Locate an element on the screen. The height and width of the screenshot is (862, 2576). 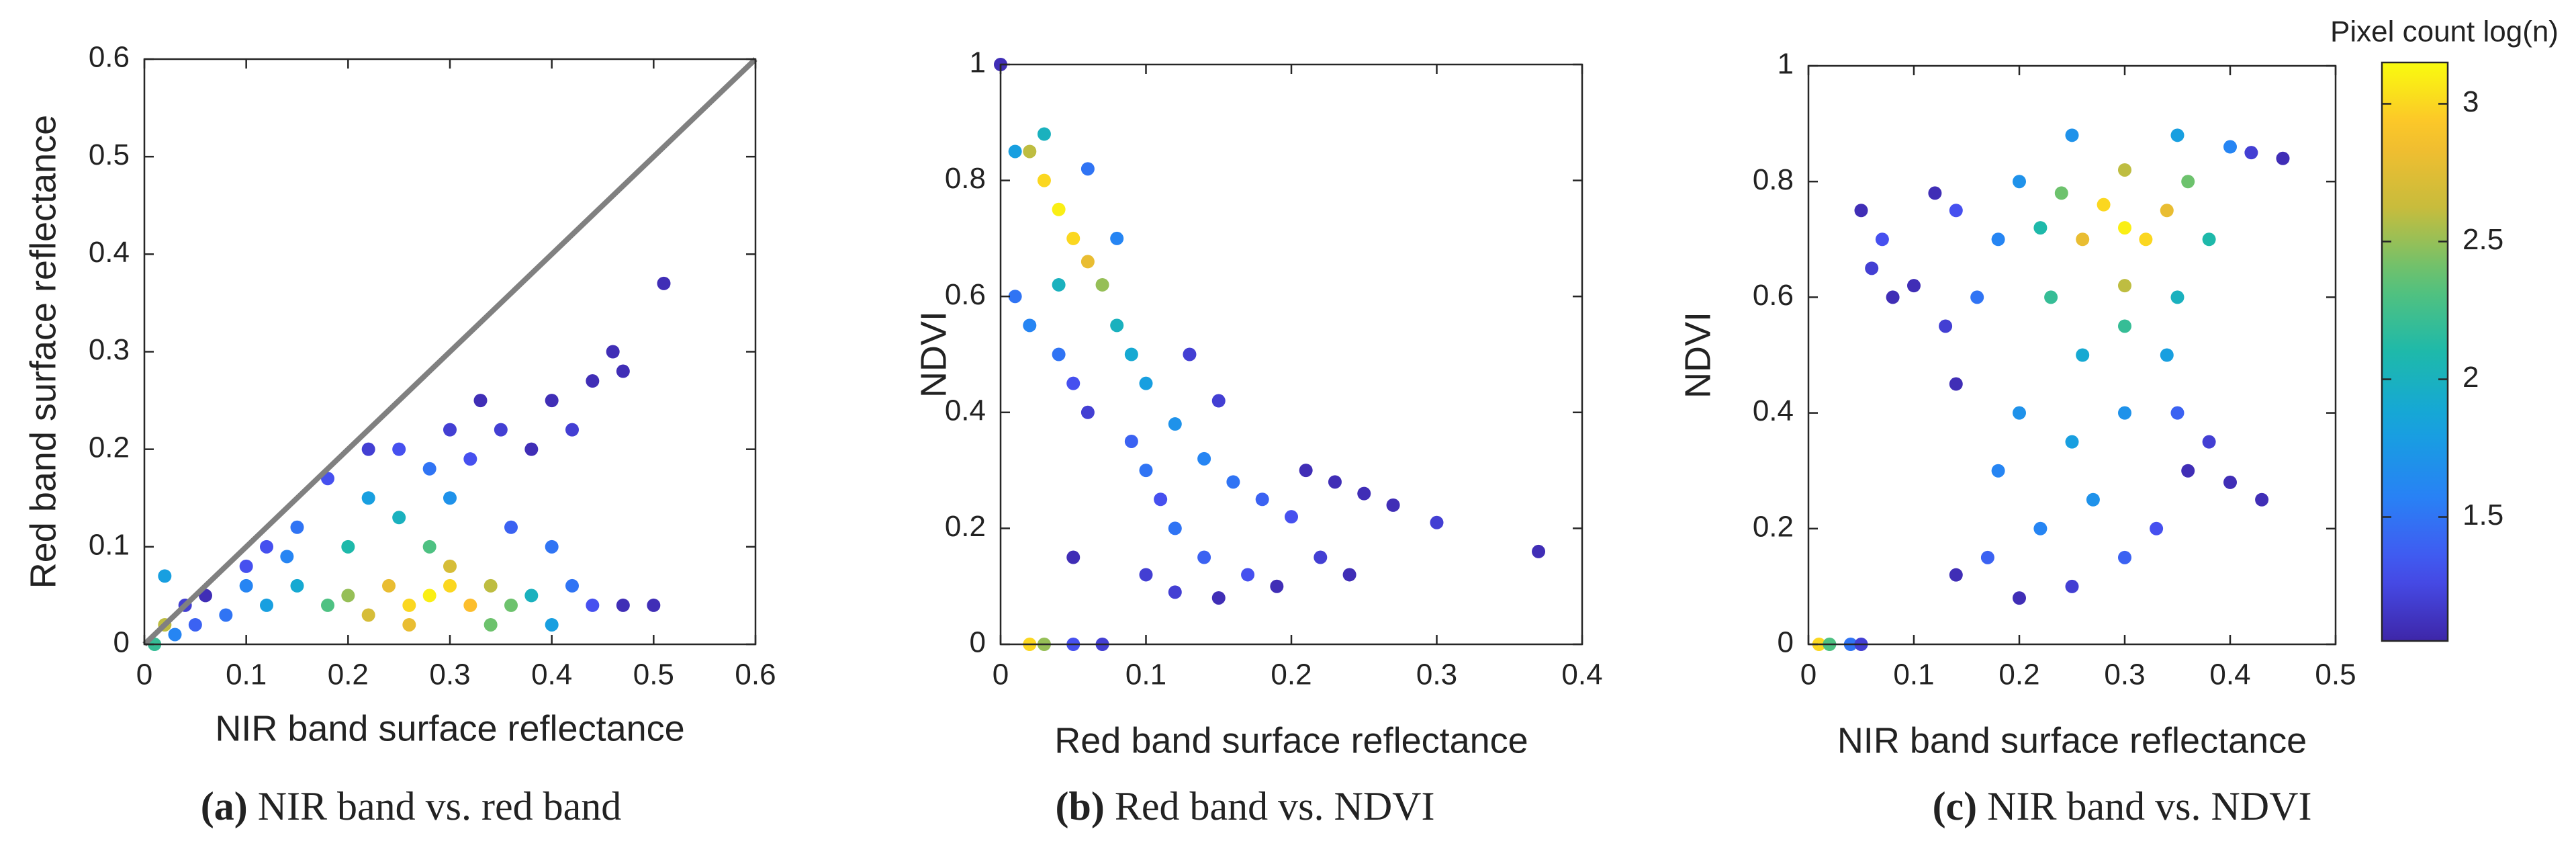
caption: (b) Red band vs. NDVI is located at coordinates (1245, 806).